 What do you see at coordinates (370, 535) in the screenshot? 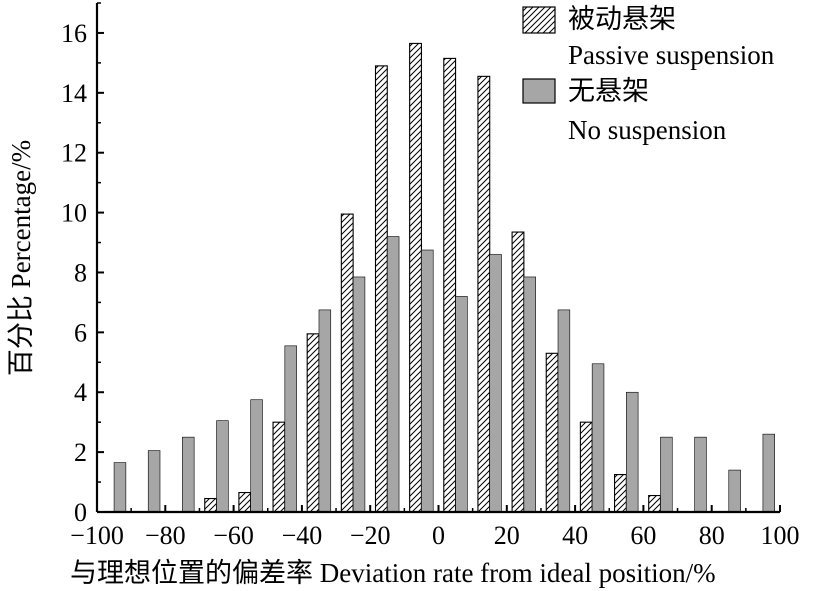
I see `x-tick-label: −20` at bounding box center [370, 535].